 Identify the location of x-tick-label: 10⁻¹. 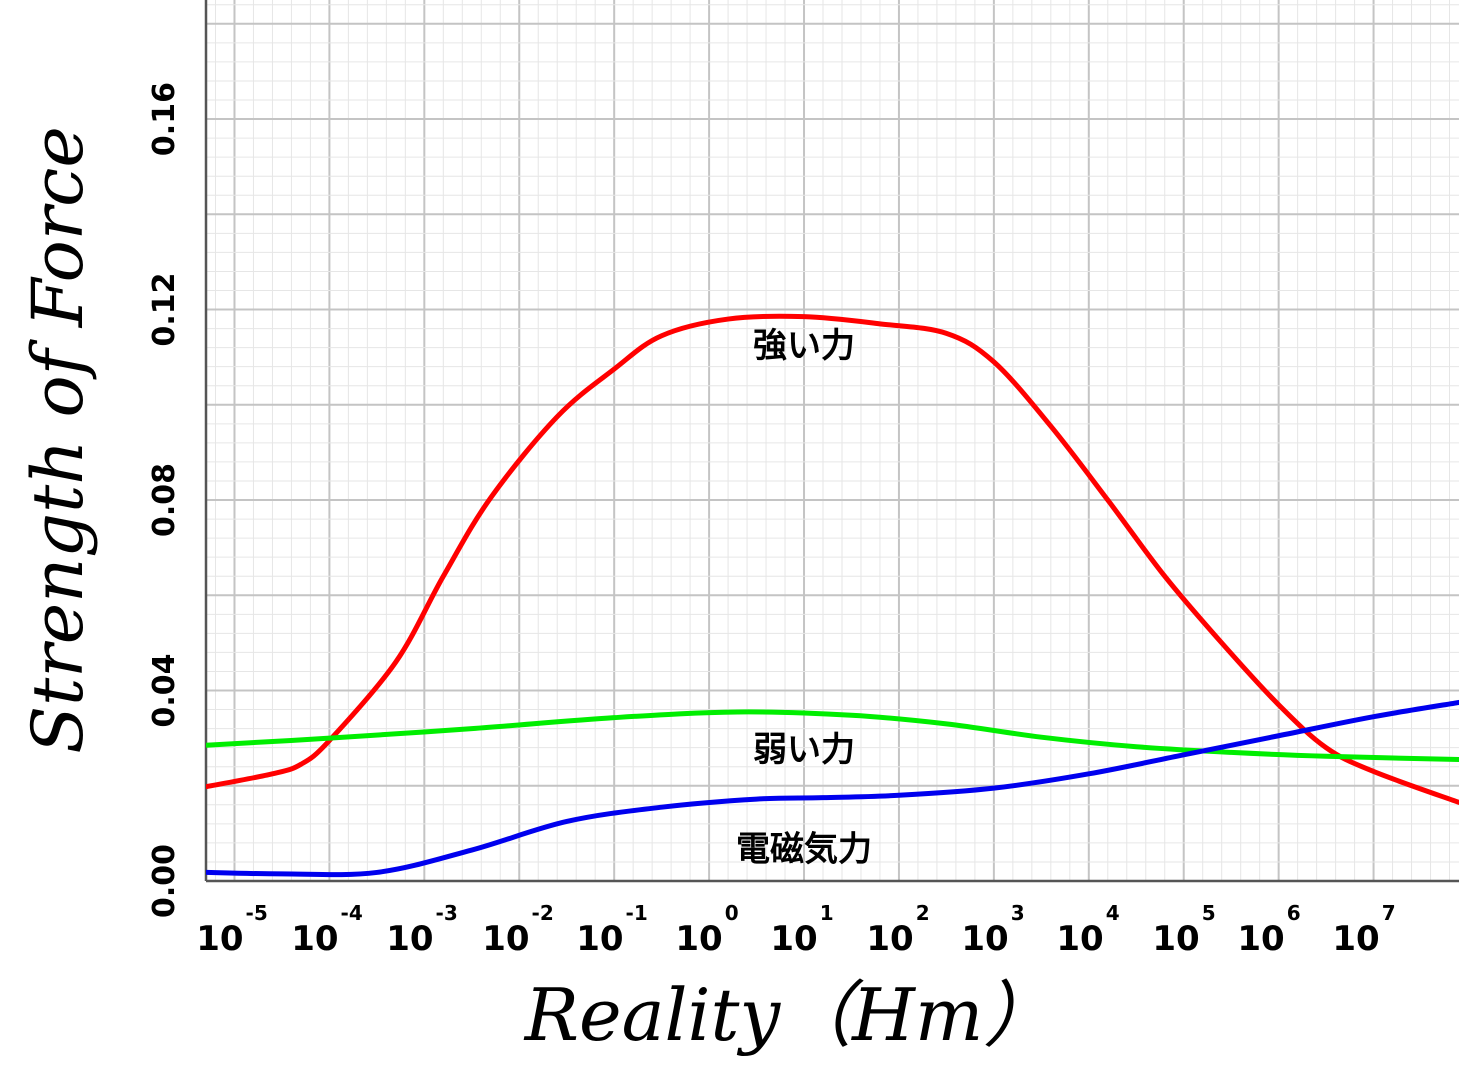
(612, 930).